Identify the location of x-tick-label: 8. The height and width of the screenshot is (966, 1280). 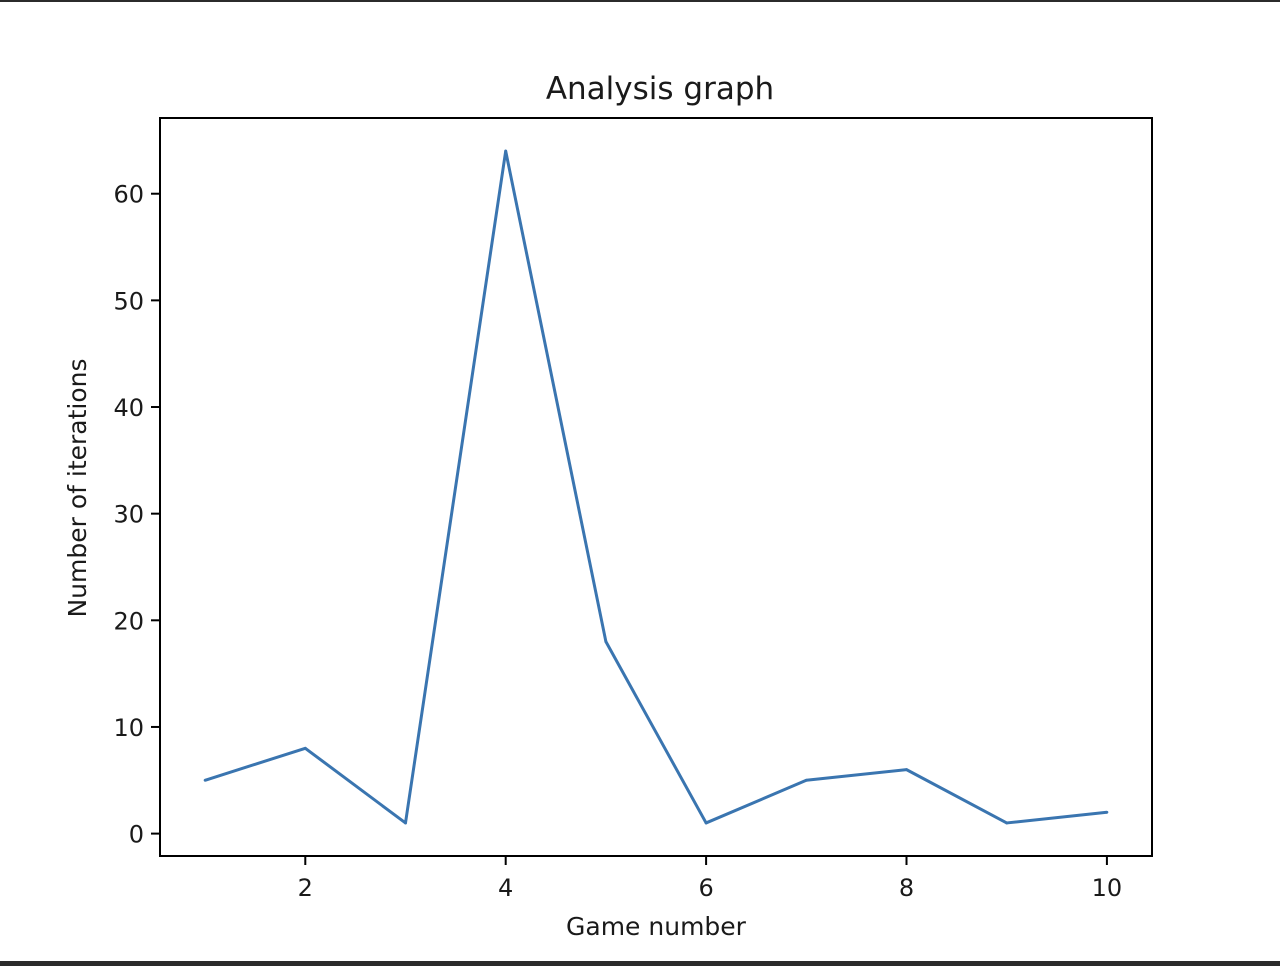
(906, 888).